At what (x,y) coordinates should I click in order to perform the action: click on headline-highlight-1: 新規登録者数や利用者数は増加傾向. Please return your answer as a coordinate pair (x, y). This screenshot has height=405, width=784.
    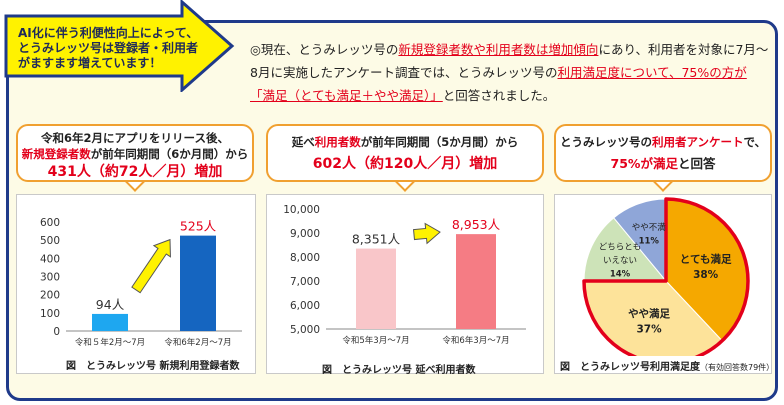
    Looking at the image, I should click on (498, 49).